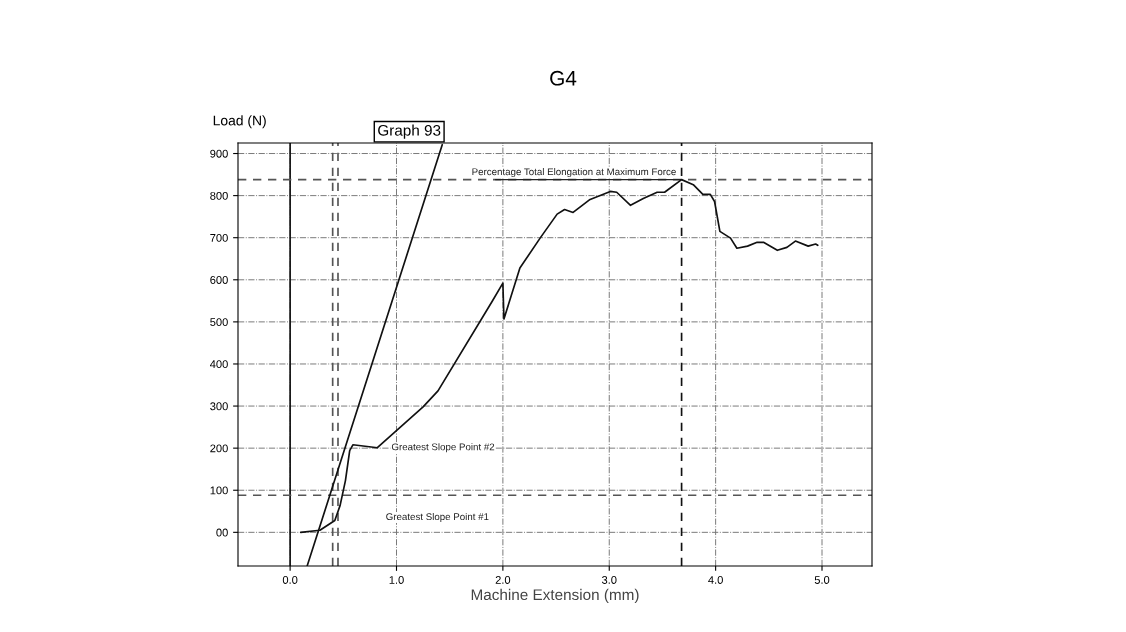 The height and width of the screenshot is (632, 1126). I want to click on y-tick-label: 700, so click(219, 237).